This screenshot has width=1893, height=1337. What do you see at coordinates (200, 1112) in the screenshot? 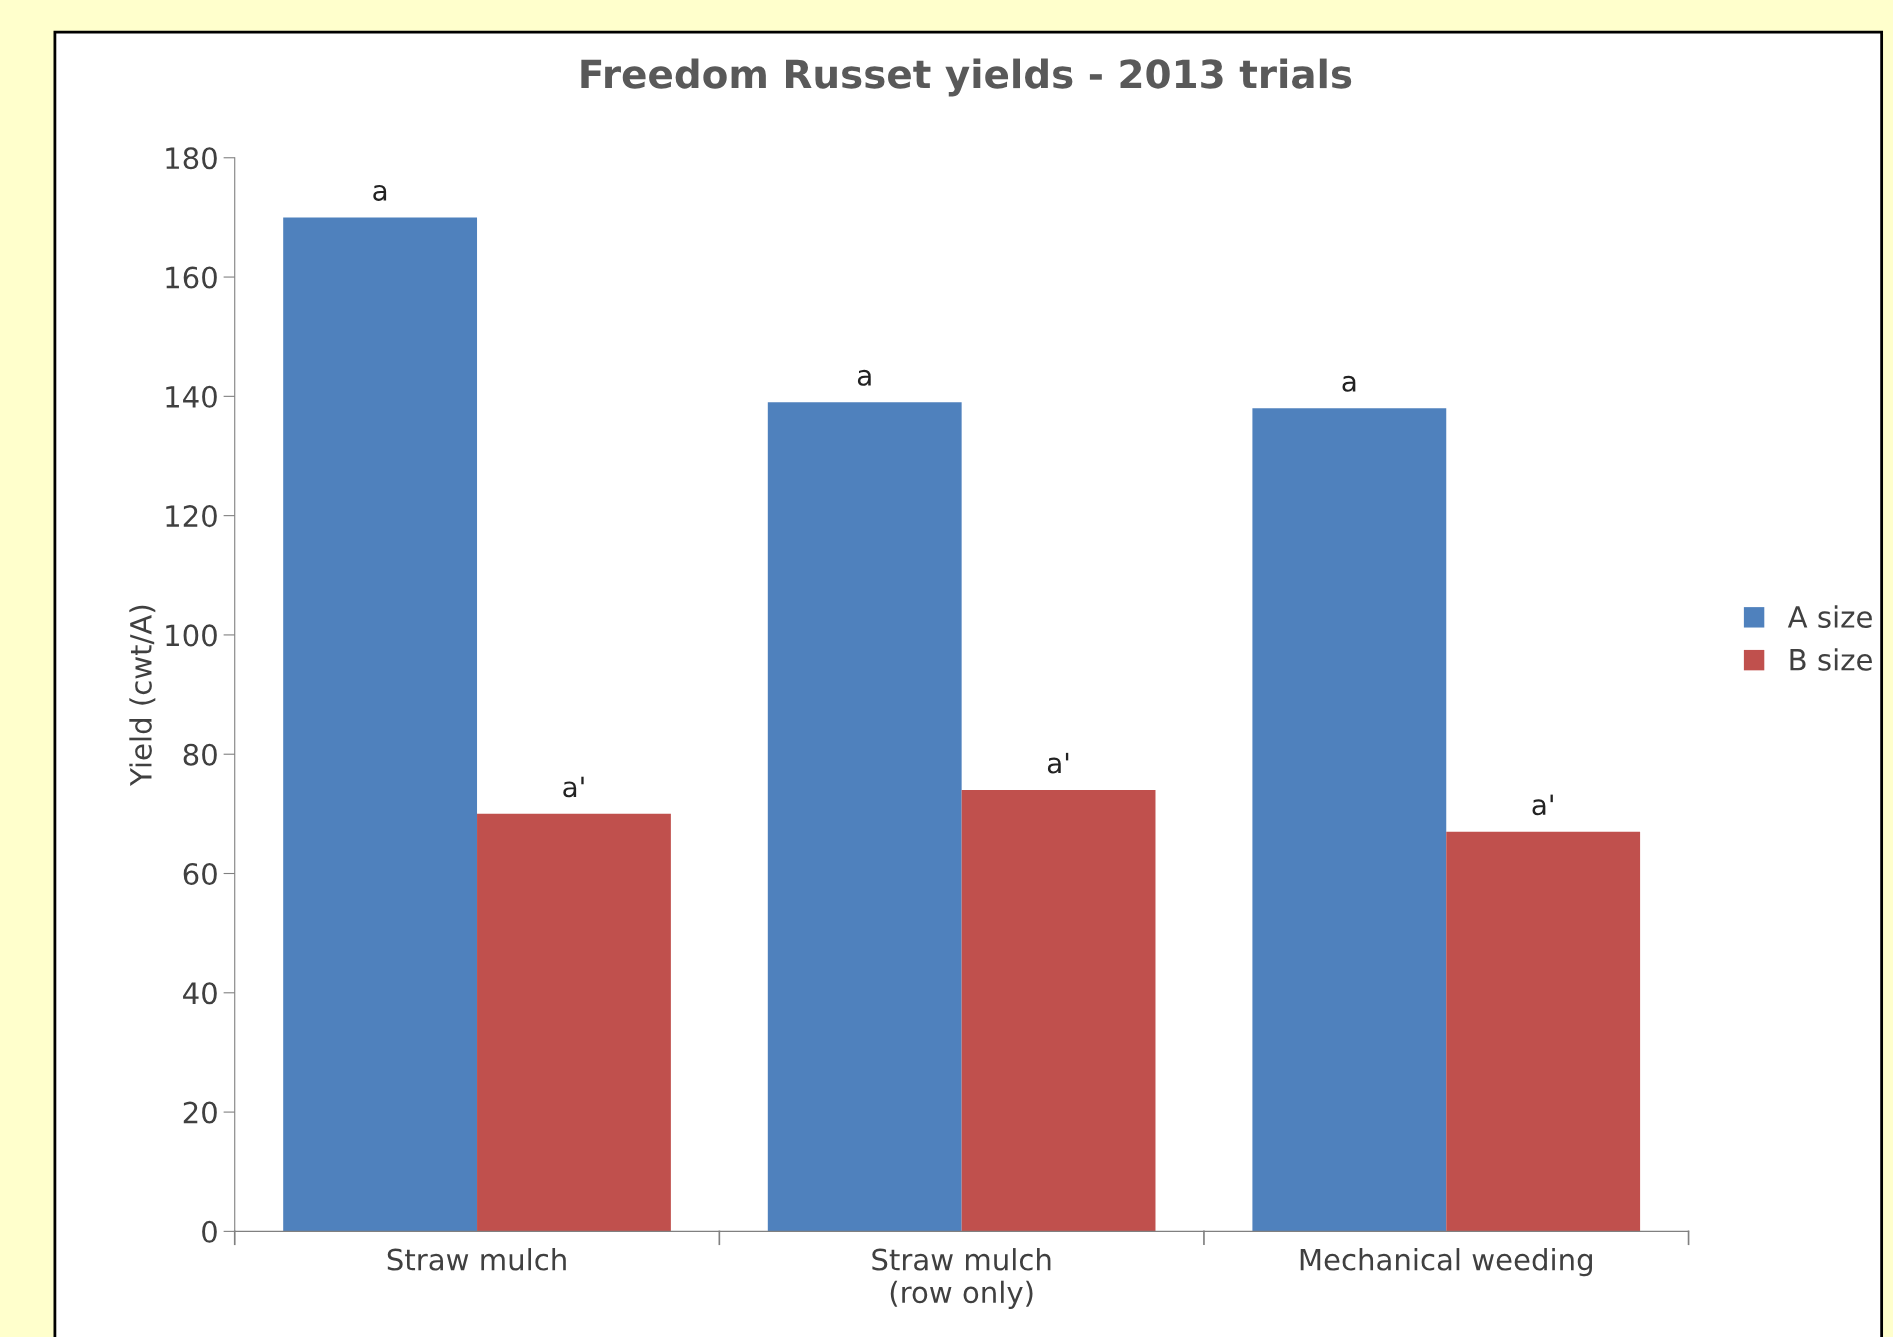
I see `y-tick-label: 20` at bounding box center [200, 1112].